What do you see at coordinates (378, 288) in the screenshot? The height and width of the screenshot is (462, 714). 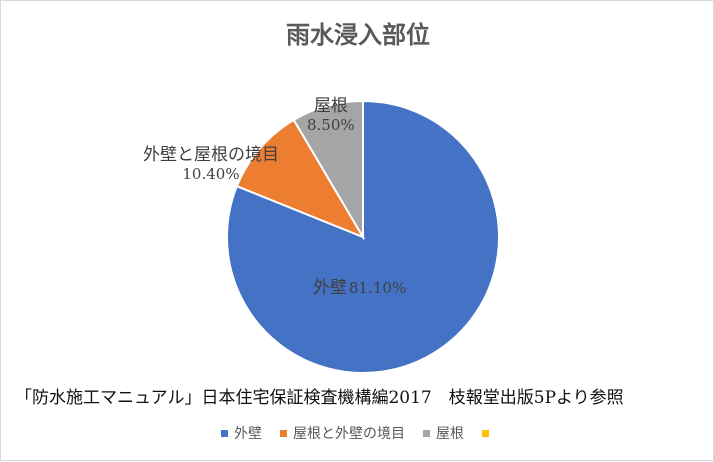 I see `data-label-percent: 81.10%` at bounding box center [378, 288].